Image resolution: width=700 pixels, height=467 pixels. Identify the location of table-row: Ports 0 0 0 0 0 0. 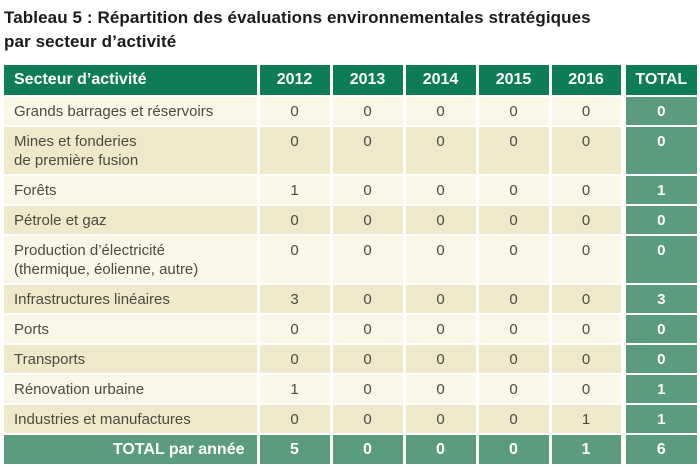
(351, 329).